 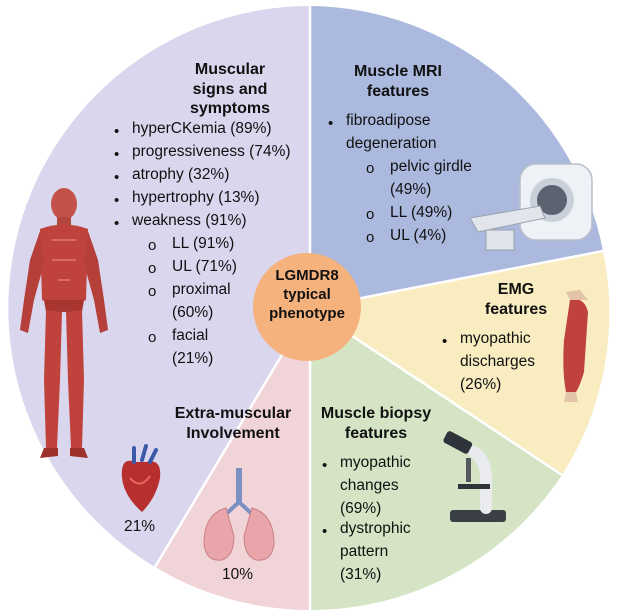 I want to click on mri-subitem: LL (49%), so click(x=421, y=212).